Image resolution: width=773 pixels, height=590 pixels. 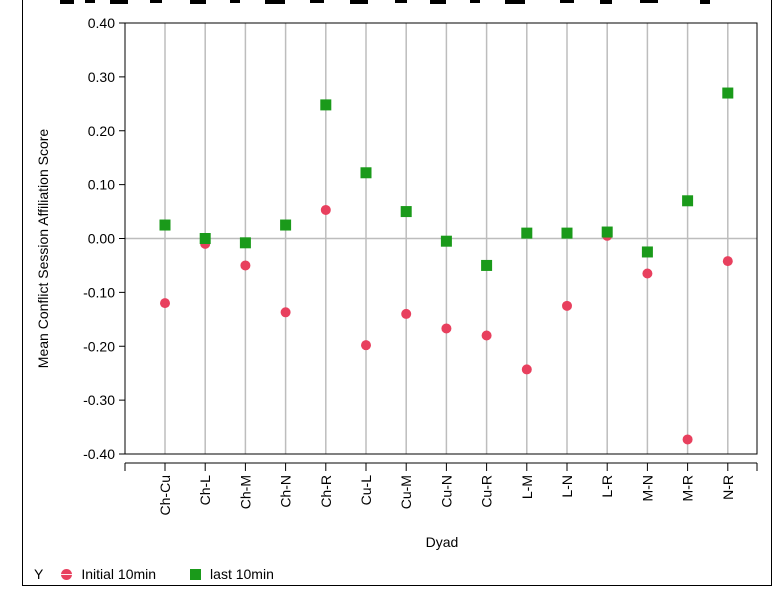 What do you see at coordinates (99, 292) in the screenshot?
I see `y-tick-label: -0.10` at bounding box center [99, 292].